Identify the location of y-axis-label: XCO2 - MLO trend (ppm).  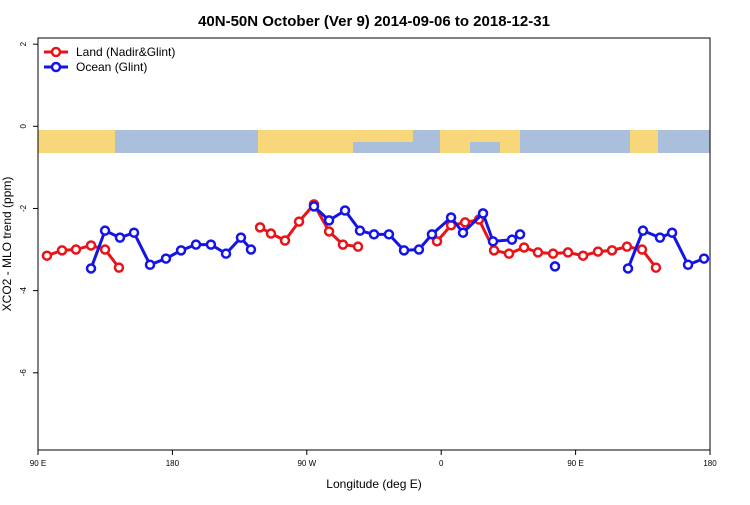
(7, 244).